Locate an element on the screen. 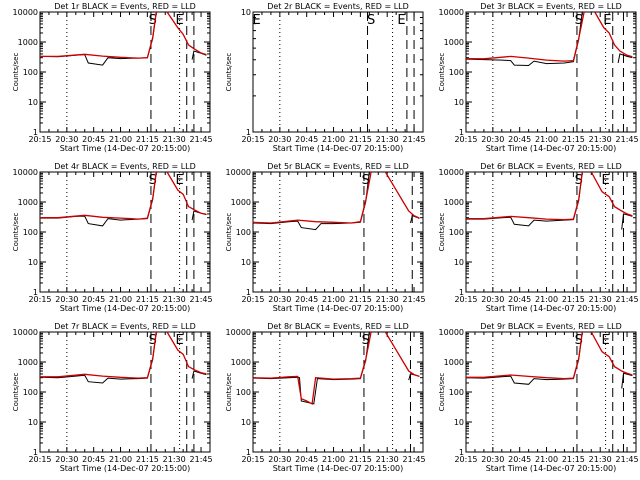 The image size is (640, 480). panel-title: Det 1r BLACK = Events, RED = LLD is located at coordinates (125, 6).